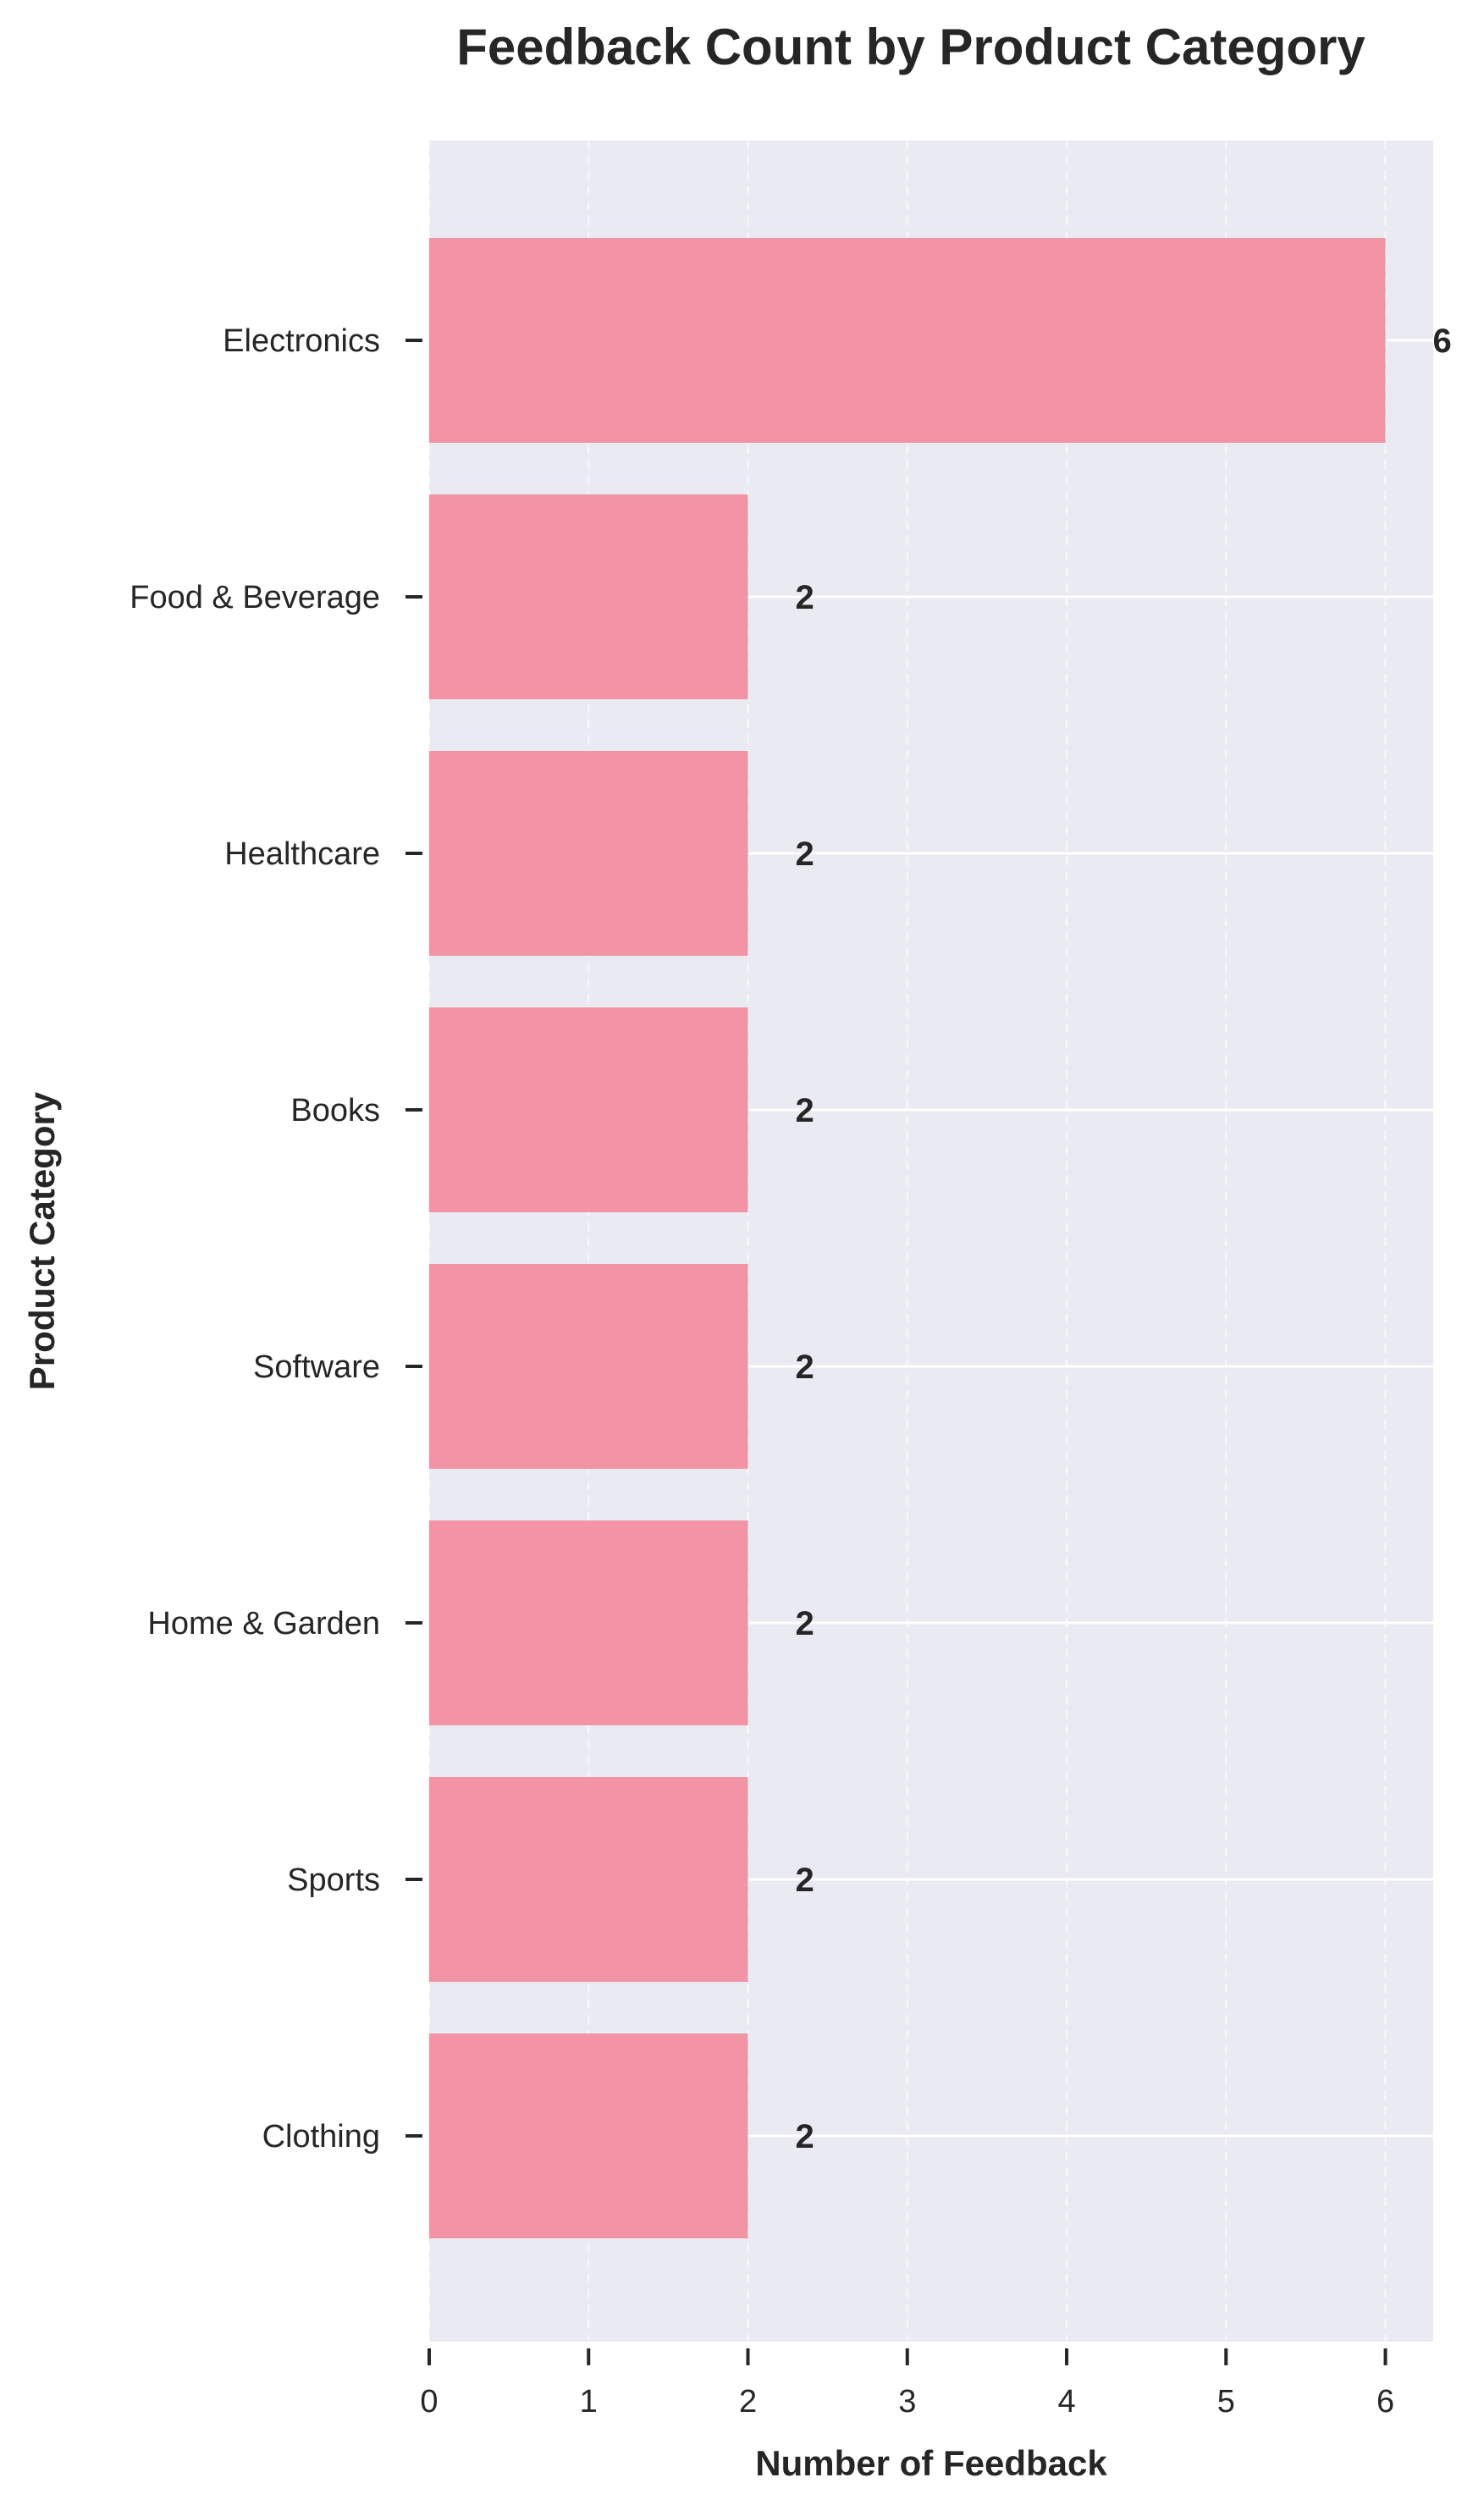  Describe the element at coordinates (910, 47) in the screenshot. I see `chart-title: Feedback Count by Product Category` at that location.